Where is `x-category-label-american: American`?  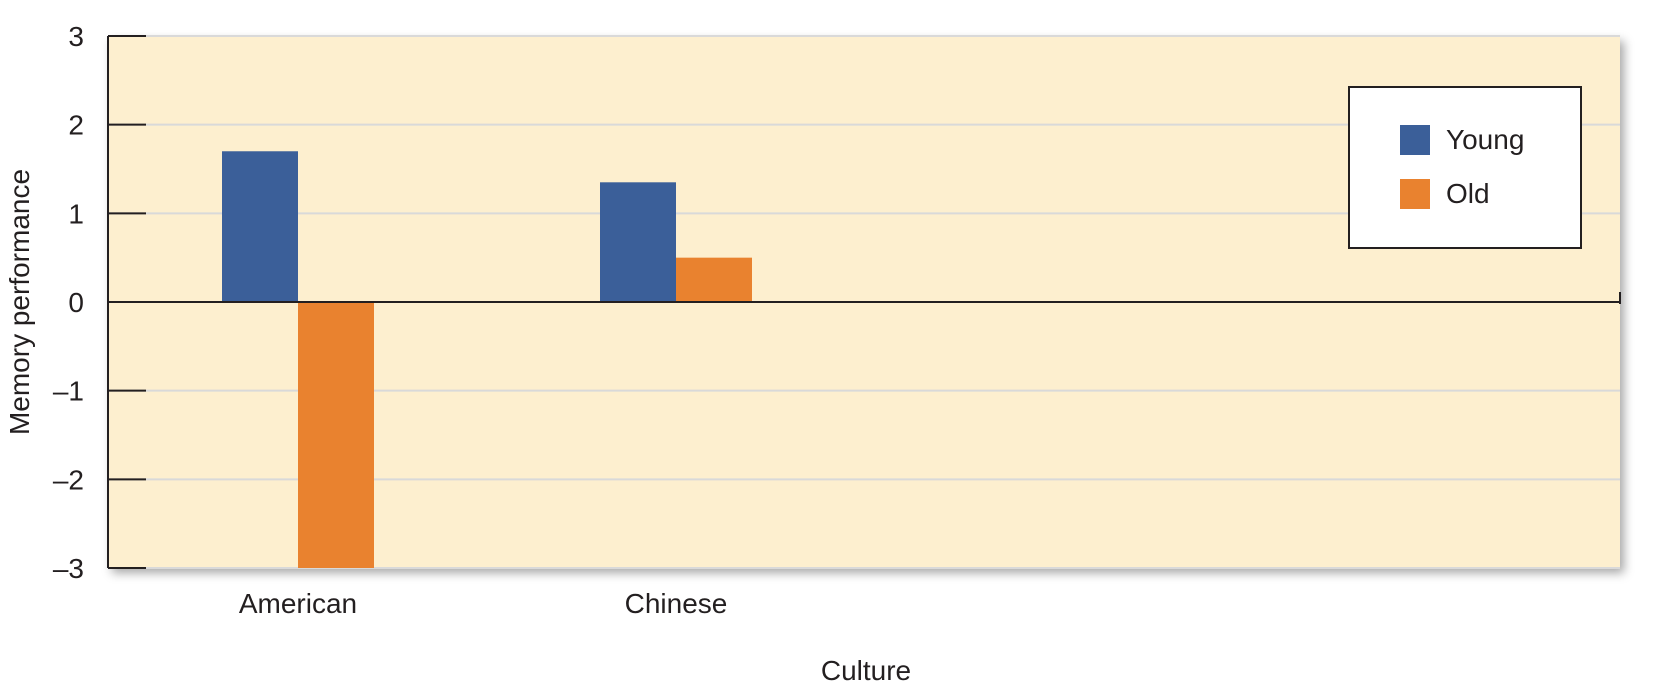 x-category-label-american: American is located at coordinates (298, 603).